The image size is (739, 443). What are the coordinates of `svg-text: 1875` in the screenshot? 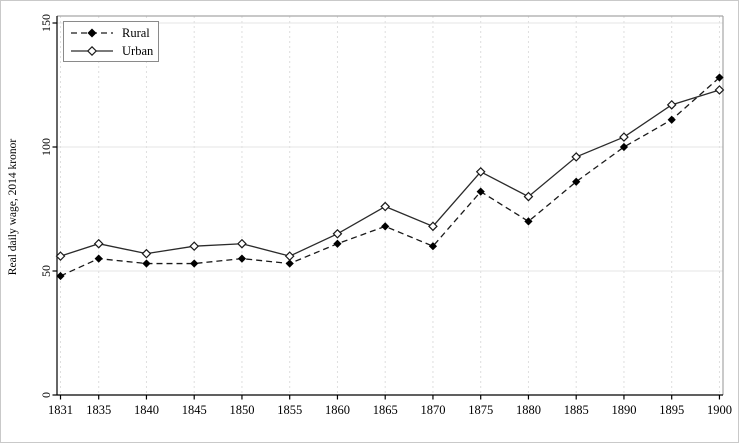 It's located at (480, 410).